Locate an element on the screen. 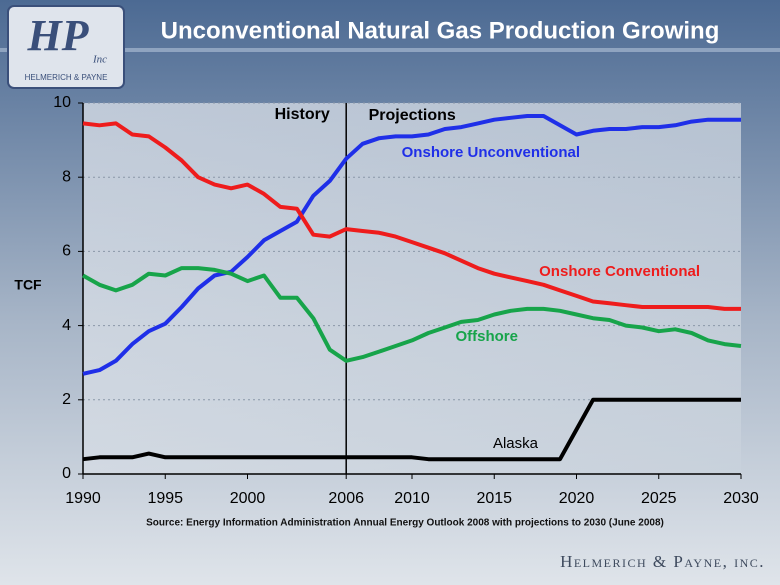 The image size is (780, 585). y-tick-label: 4 is located at coordinates (66, 325).